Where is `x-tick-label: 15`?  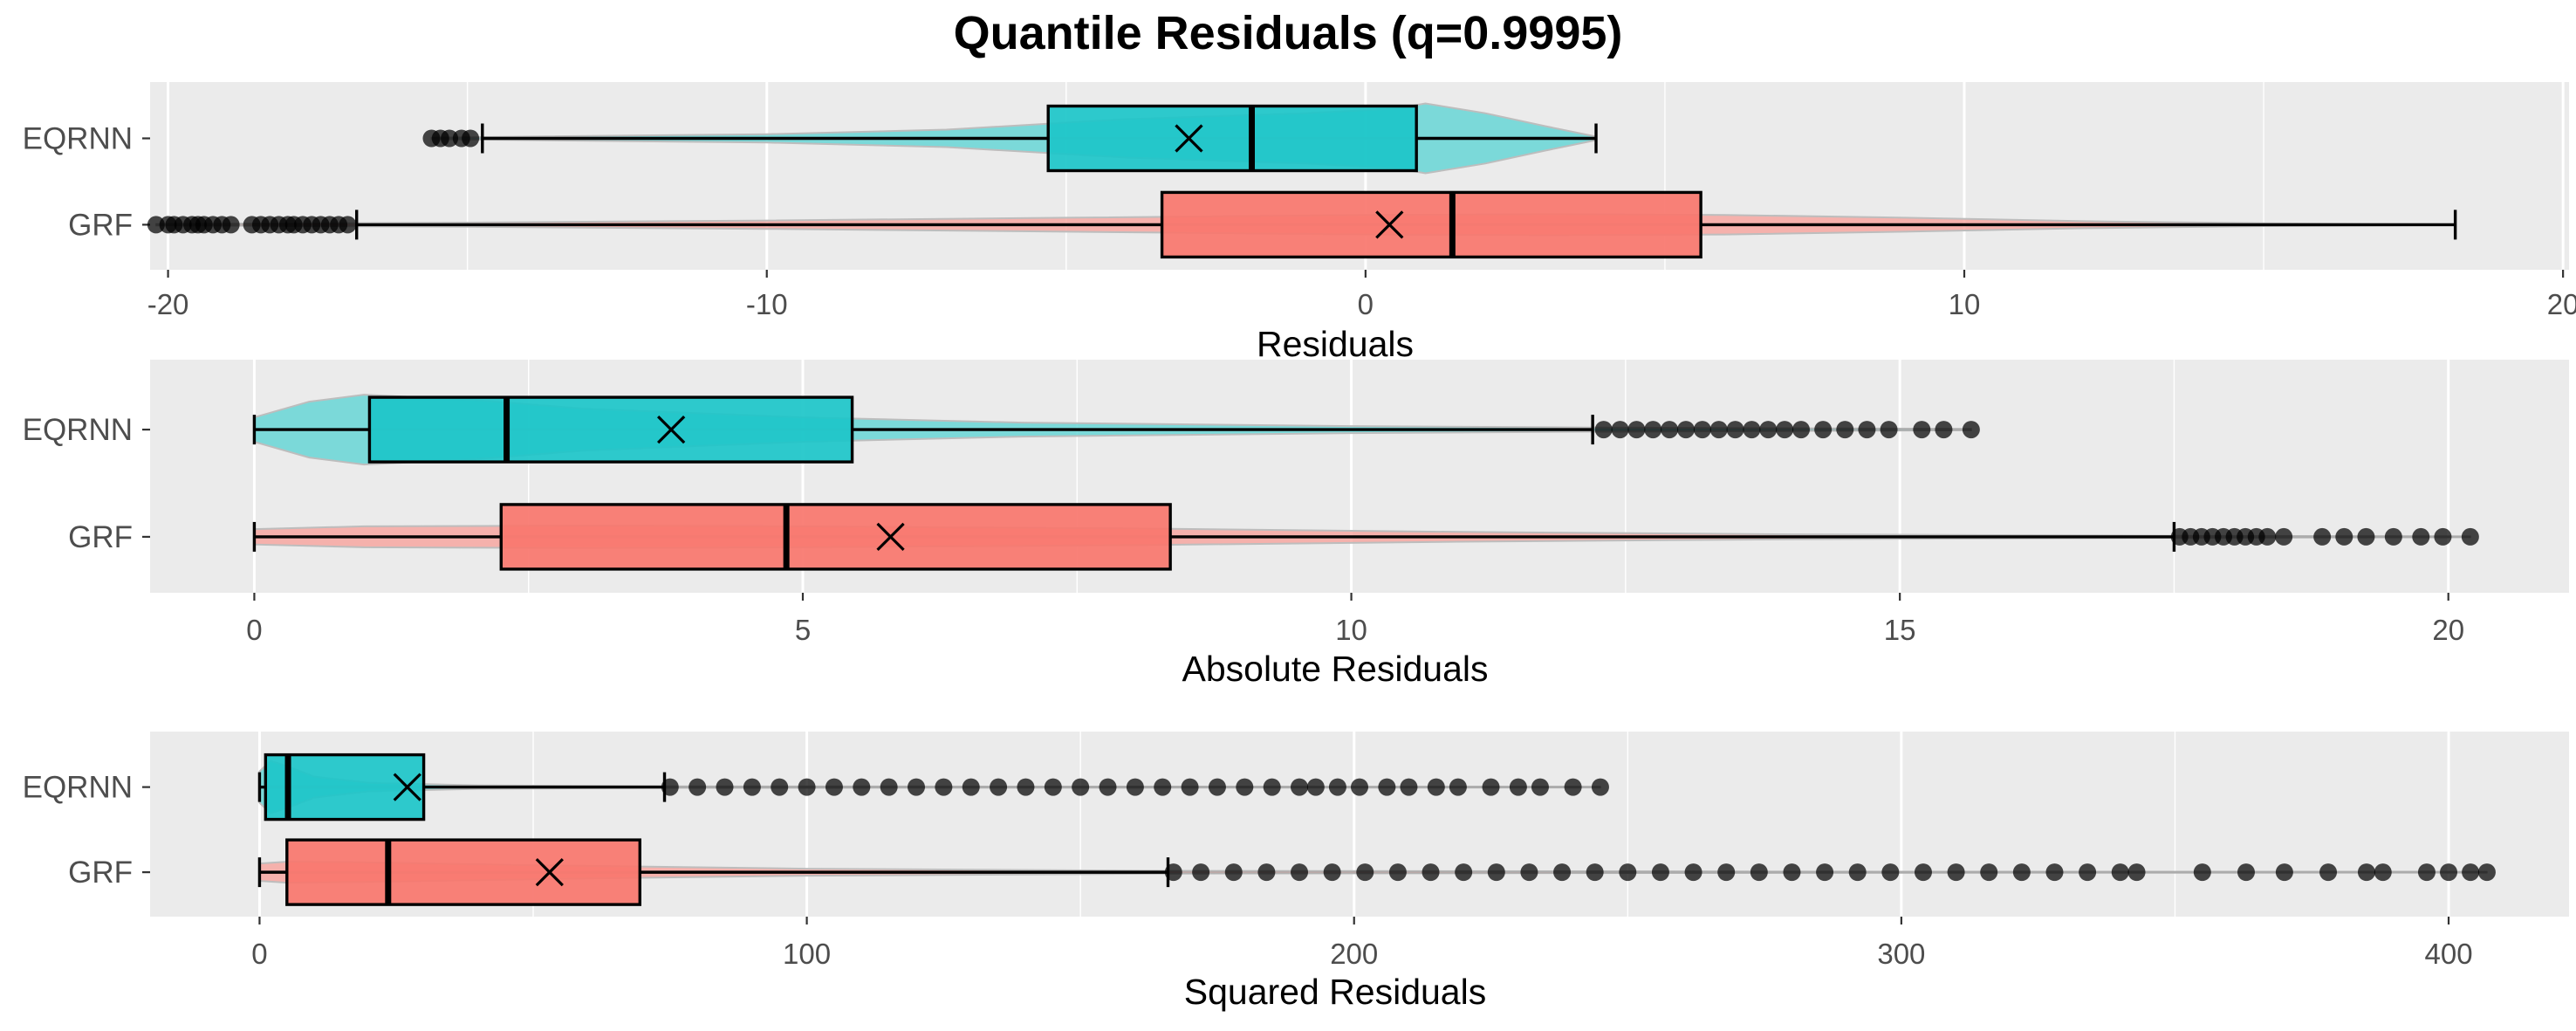 x-tick-label: 15 is located at coordinates (1900, 630).